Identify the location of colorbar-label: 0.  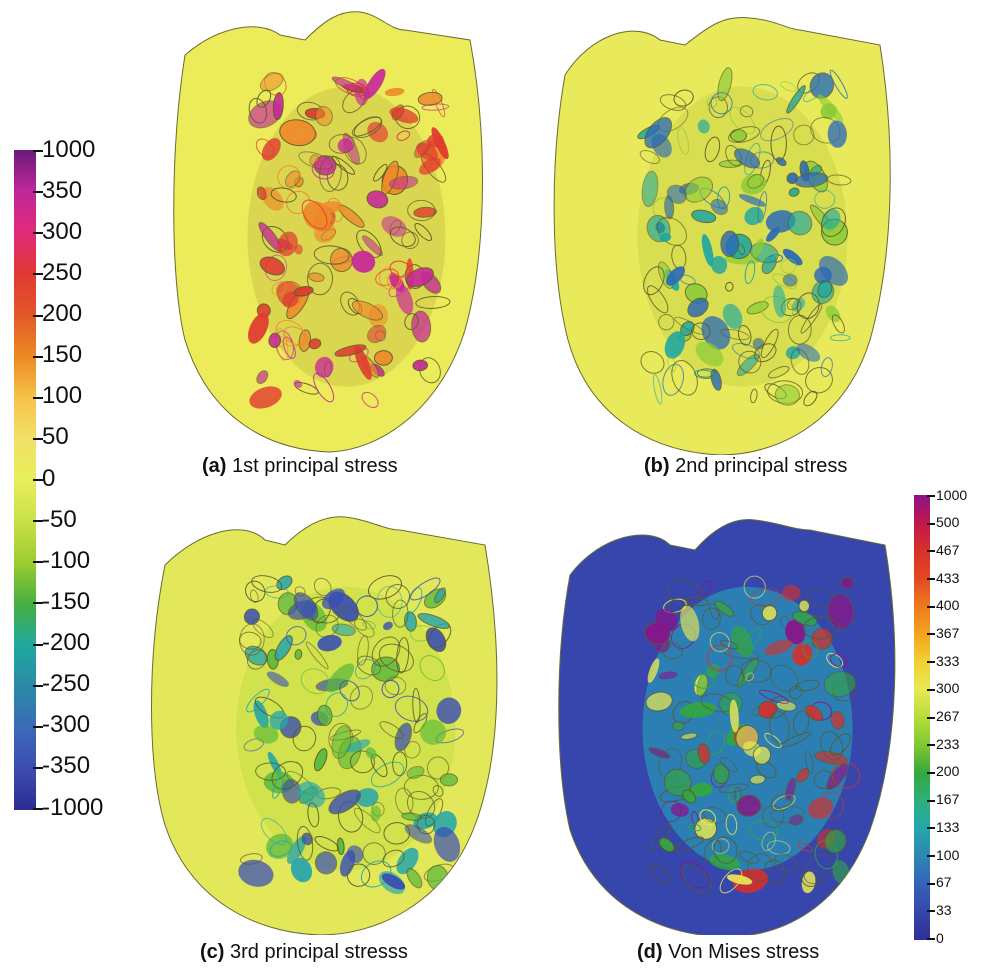
(49, 478).